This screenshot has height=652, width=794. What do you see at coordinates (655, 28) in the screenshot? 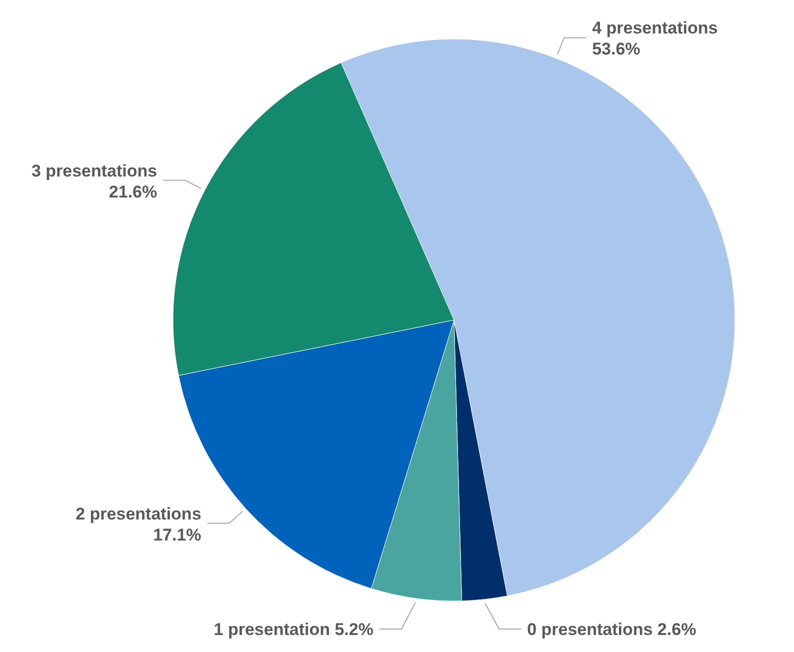
I see `slice-label: 4 presentations` at bounding box center [655, 28].